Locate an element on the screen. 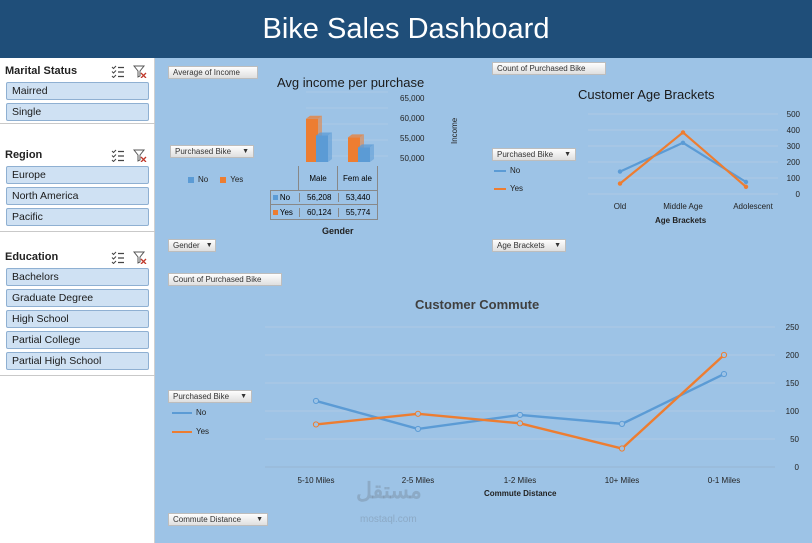 The image size is (812, 543). slicer-title: Education is located at coordinates (32, 257).